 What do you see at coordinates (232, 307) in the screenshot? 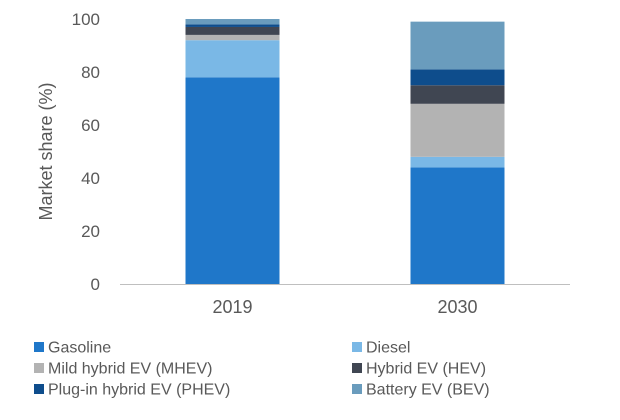
I see `x-category-label: 2019` at bounding box center [232, 307].